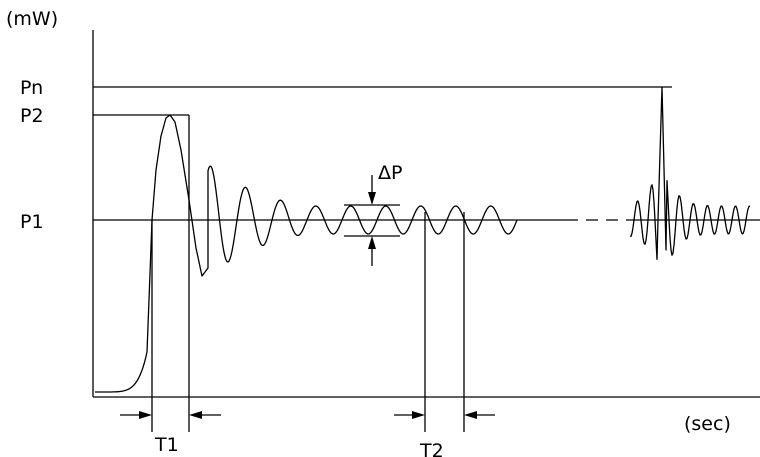 Image resolution: width=760 pixels, height=457 pixels. What do you see at coordinates (32, 222) in the screenshot?
I see `p1-label: P1` at bounding box center [32, 222].